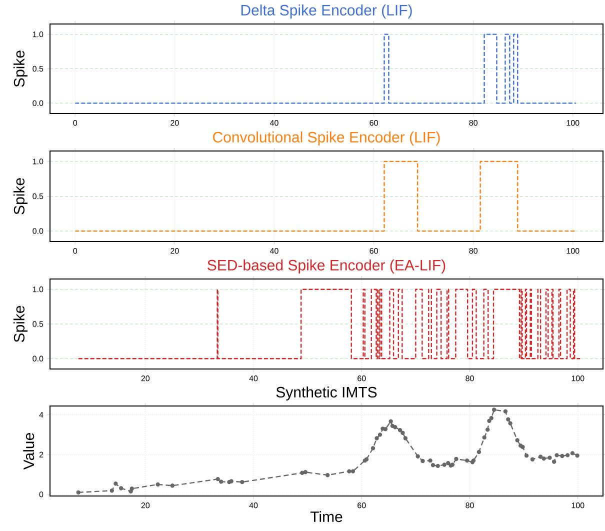 The width and height of the screenshot is (605, 531). I want to click on x-axis-title: Time, so click(326, 516).